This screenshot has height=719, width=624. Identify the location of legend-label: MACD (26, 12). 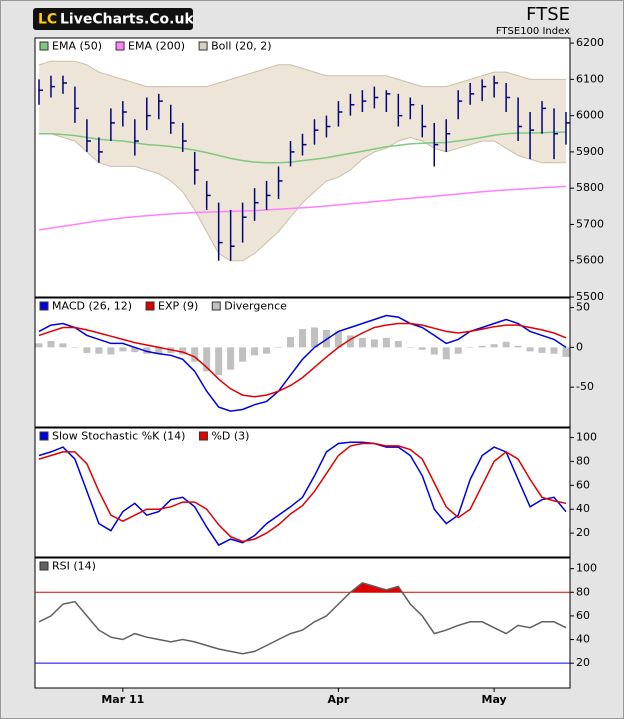
(92, 306).